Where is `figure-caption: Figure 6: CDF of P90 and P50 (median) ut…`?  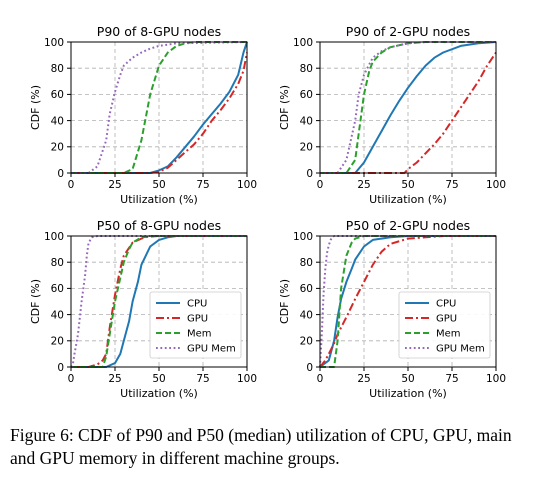
figure-caption: Figure 6: CDF of P90 and P50 (median) ut… is located at coordinates (261, 446).